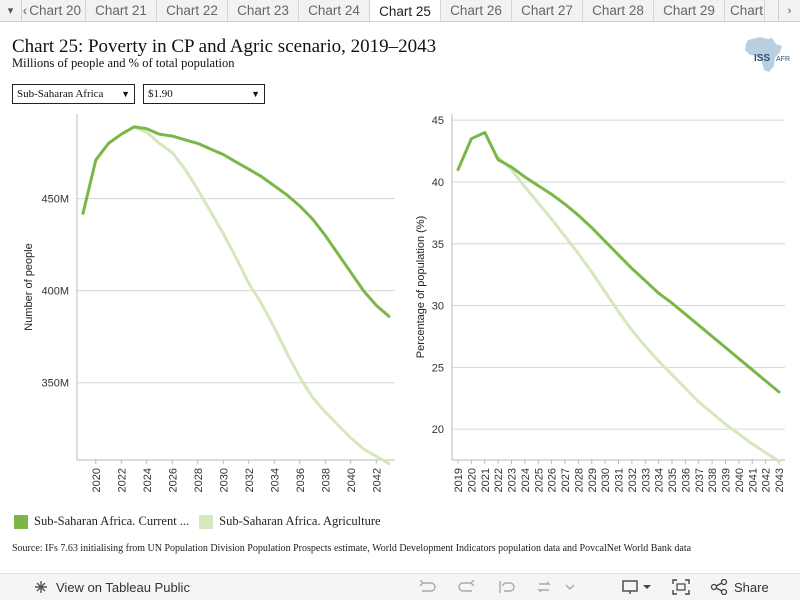  I want to click on threshold-filter-select: $1.90 ▼, so click(204, 94).